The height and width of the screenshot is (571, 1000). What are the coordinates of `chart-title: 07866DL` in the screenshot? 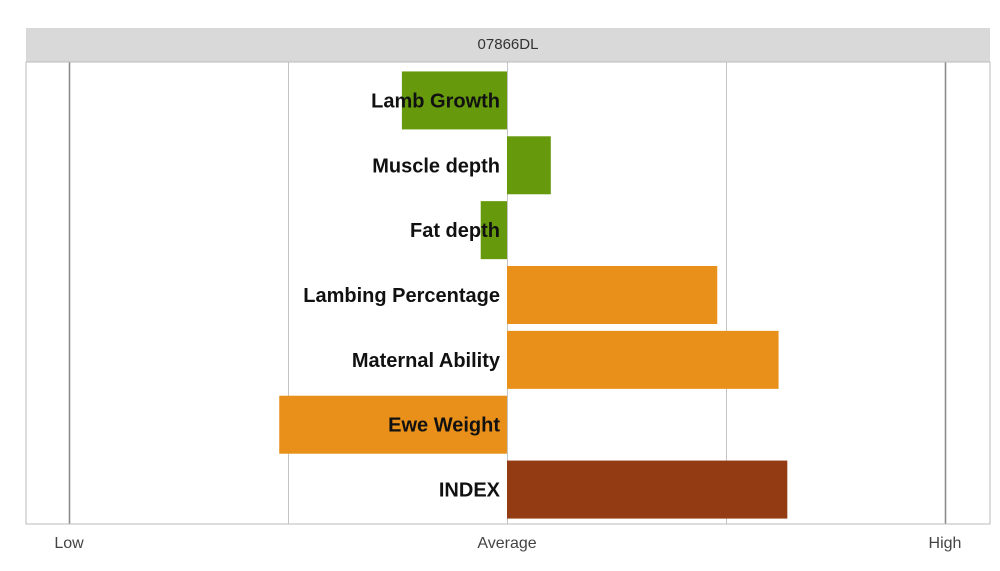 It's located at (508, 44).